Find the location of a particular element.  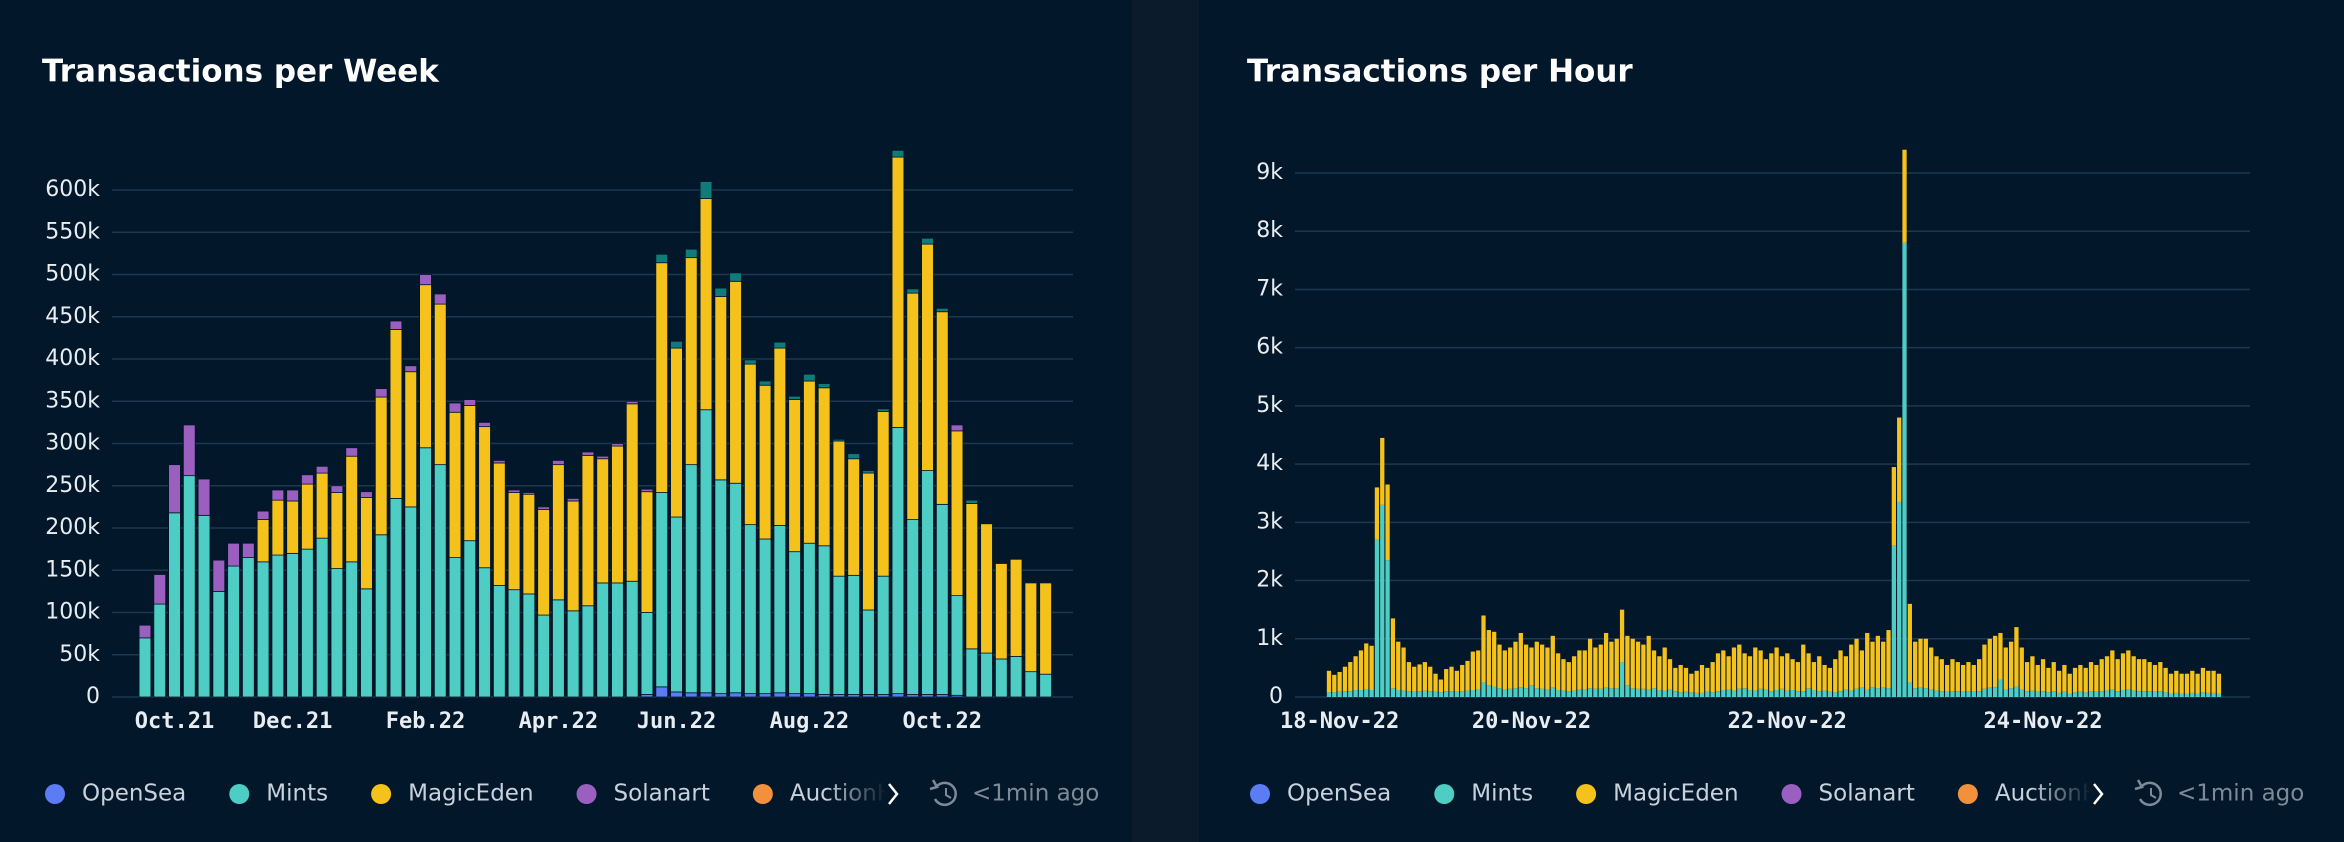

legend-marker is located at coordinates (1444, 794).